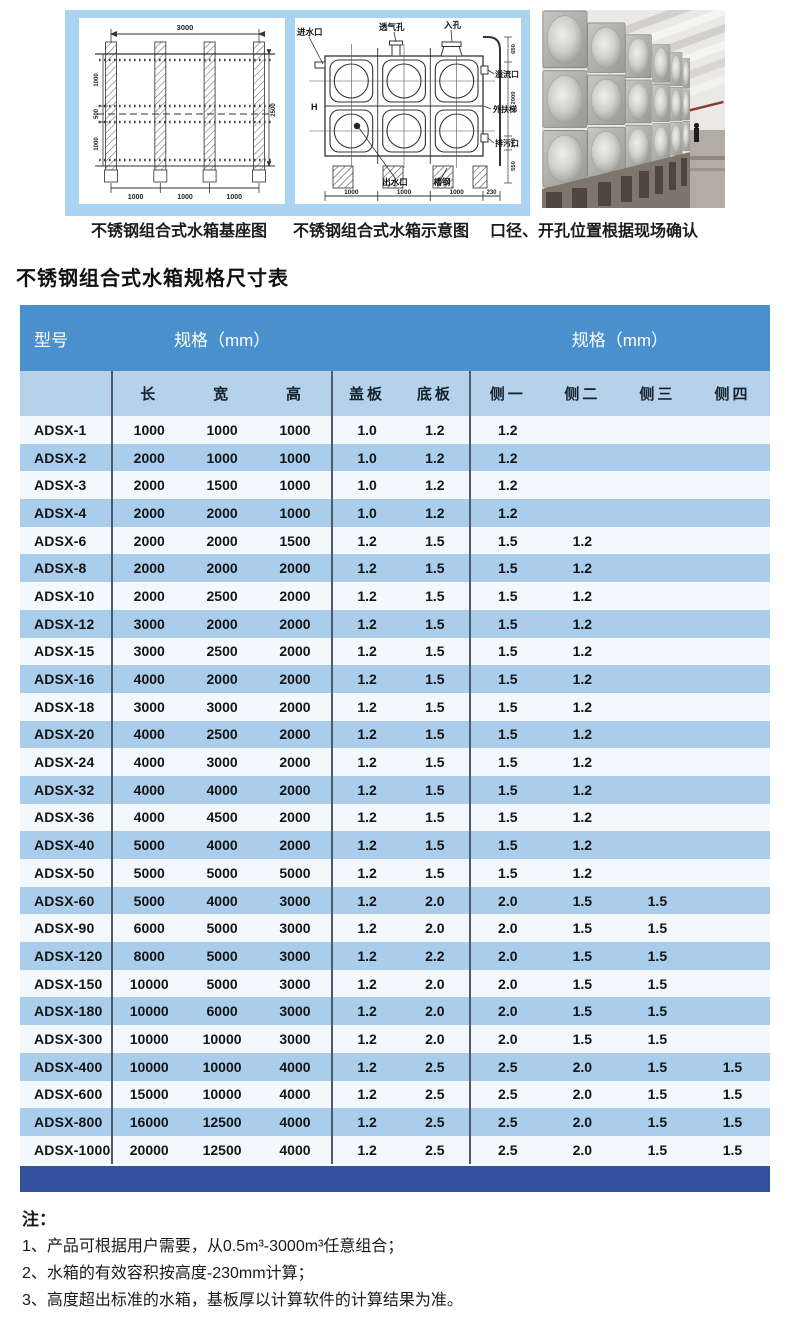 The image size is (790, 1328). What do you see at coordinates (185, 27) in the screenshot?
I see `dim-label: 3000` at bounding box center [185, 27].